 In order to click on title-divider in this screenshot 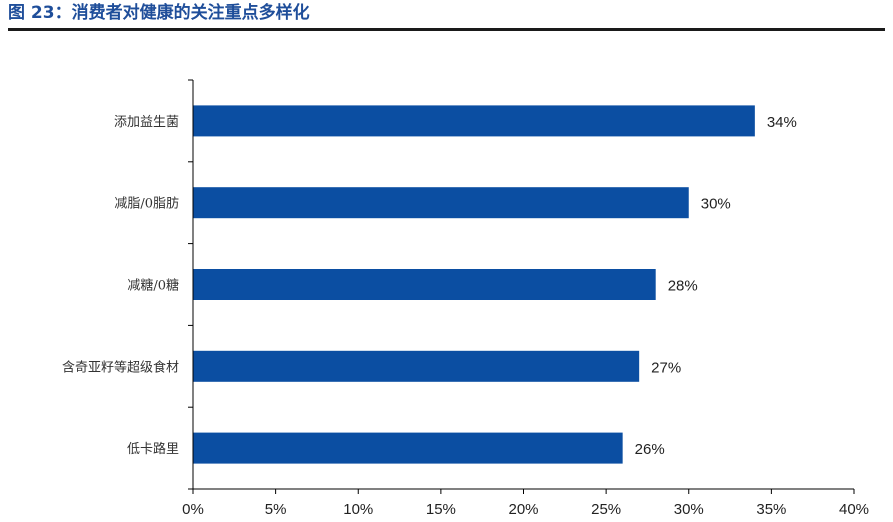, I will do `click(446, 29)`.